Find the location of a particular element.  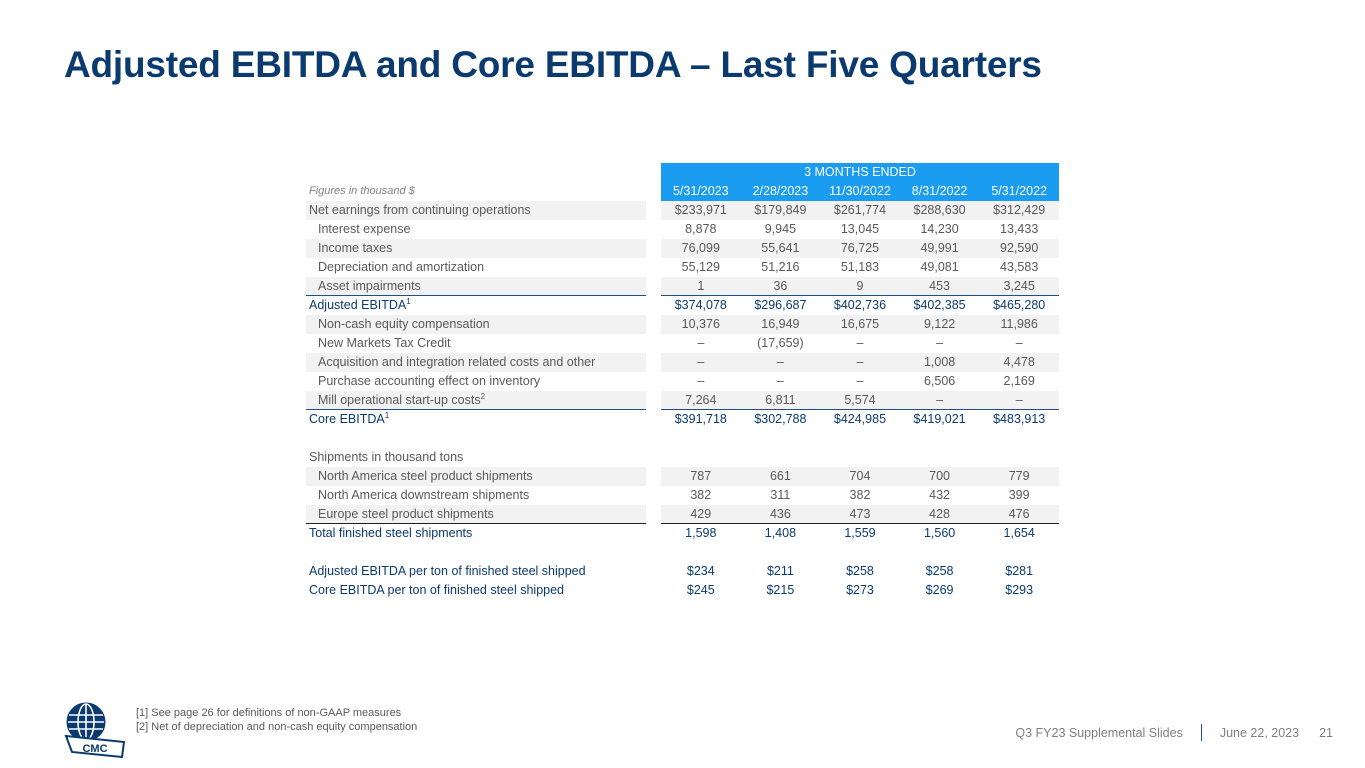

row-label: Core EBITDA1 is located at coordinates (349, 418).